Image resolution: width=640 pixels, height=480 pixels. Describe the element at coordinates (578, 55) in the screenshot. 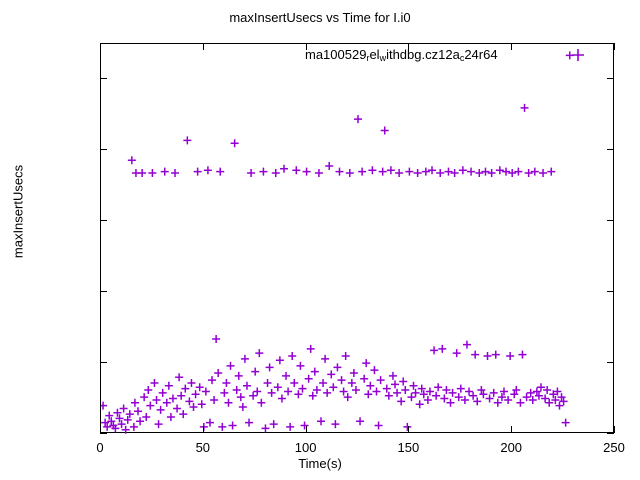

I see `legend-marker-icon` at that location.